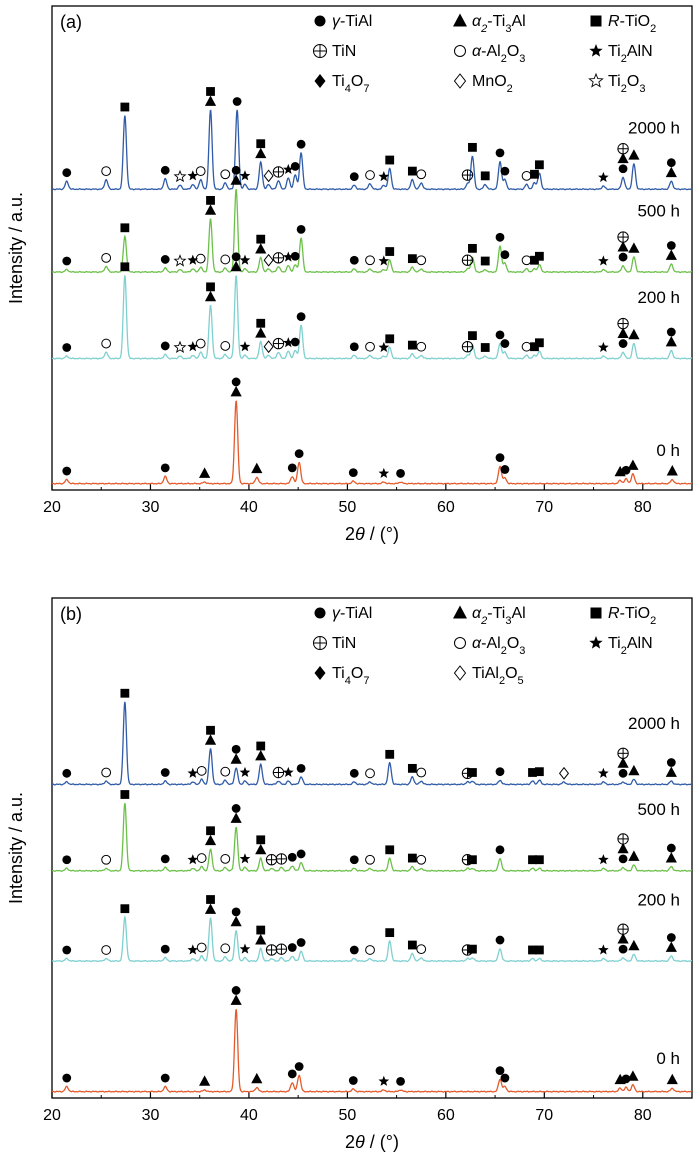 The width and height of the screenshot is (700, 1176). What do you see at coordinates (372, 534) in the screenshot?
I see `x-axis-label: 2θ / (°)` at bounding box center [372, 534].